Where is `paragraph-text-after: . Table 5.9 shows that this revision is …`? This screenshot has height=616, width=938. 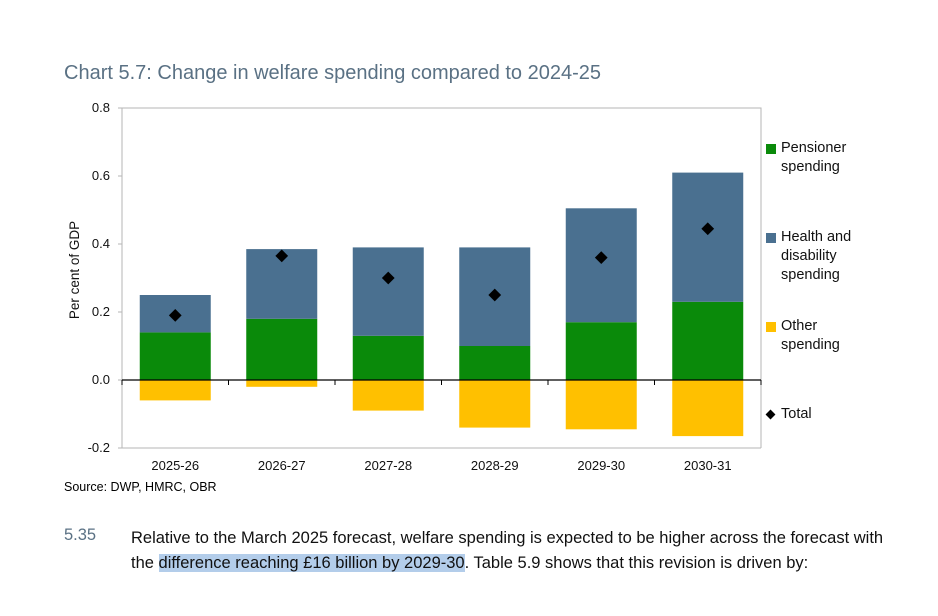
paragraph-text-after: . Table 5.9 shows that this revision is … is located at coordinates (636, 563).